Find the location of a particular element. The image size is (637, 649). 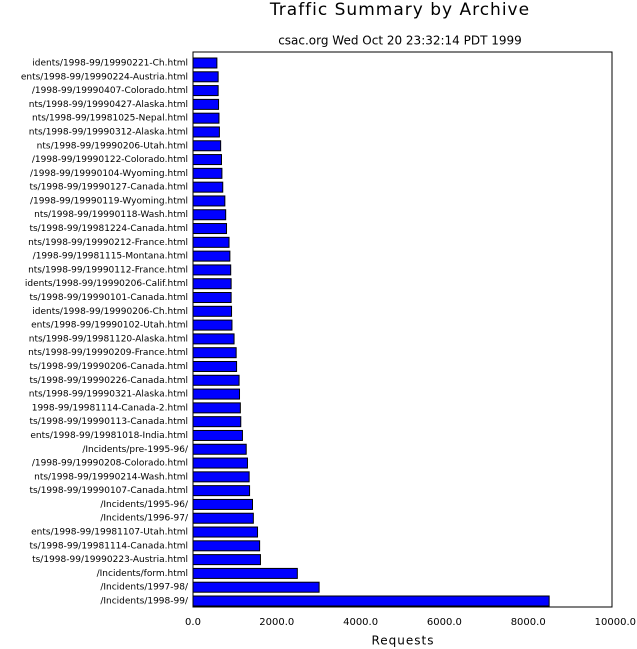

y-tick-label: /Incidents/1998-99/ is located at coordinates (144, 602).